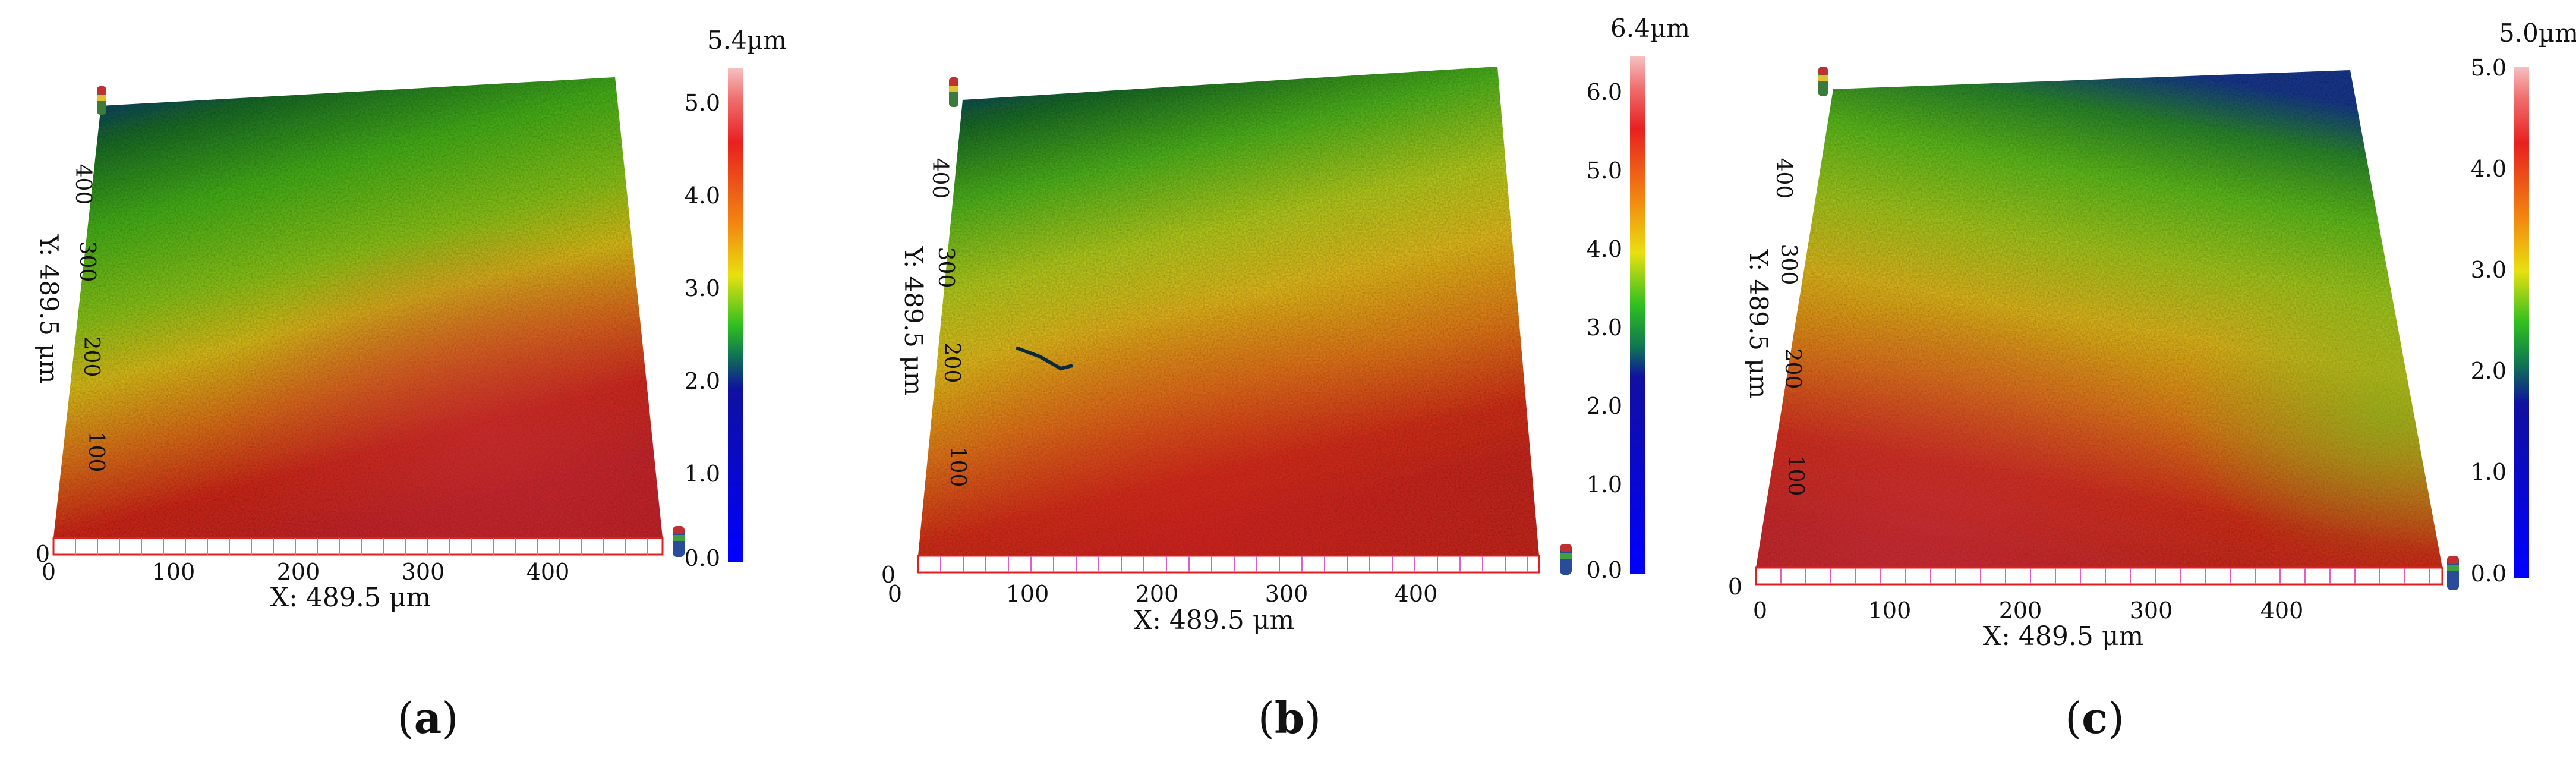  What do you see at coordinates (1566, 559) in the screenshot?
I see `corner-marker-bottom-b` at bounding box center [1566, 559].